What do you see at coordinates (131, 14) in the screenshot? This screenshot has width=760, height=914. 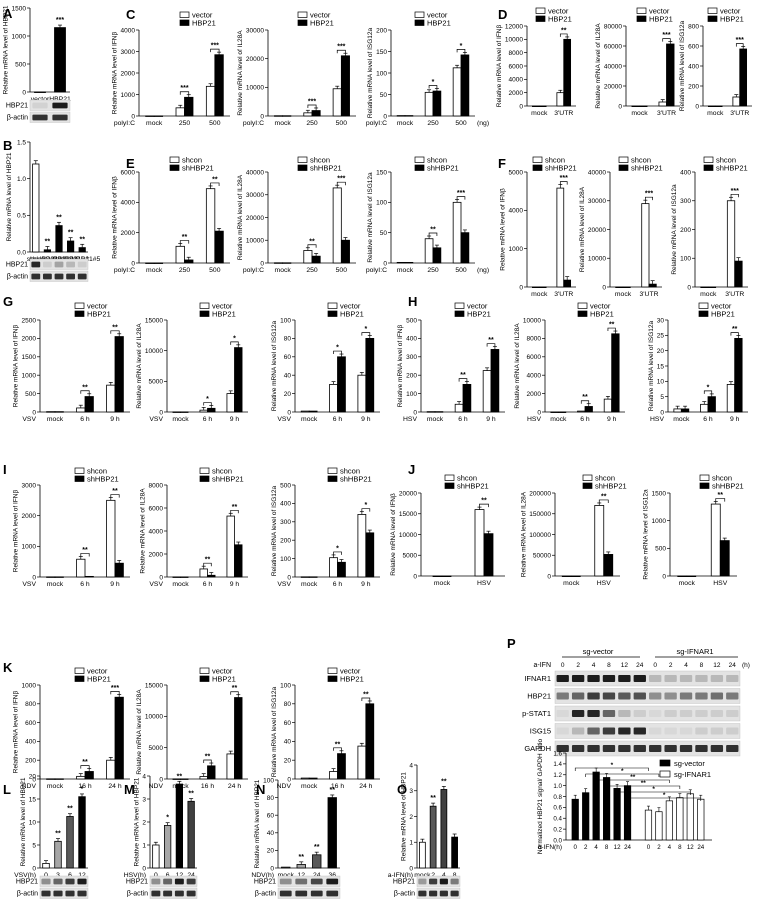 I see `panel-label-c: C` at bounding box center [131, 14].